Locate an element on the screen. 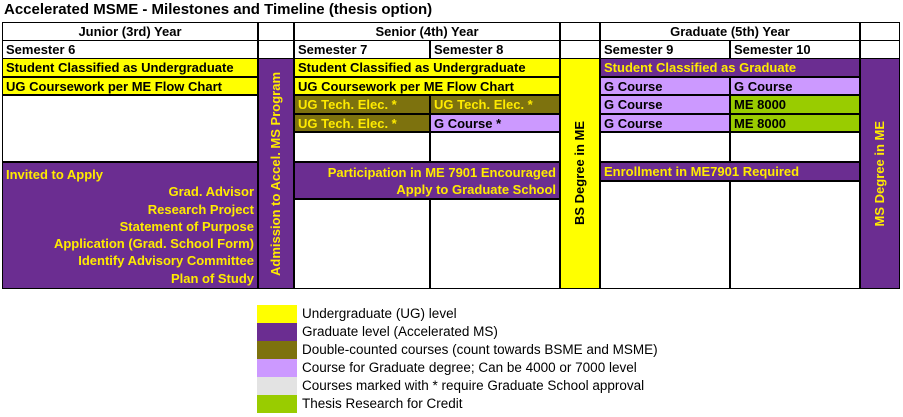 This screenshot has height=417, width=903. s9-g-course-2-cell: G Course is located at coordinates (665, 104).